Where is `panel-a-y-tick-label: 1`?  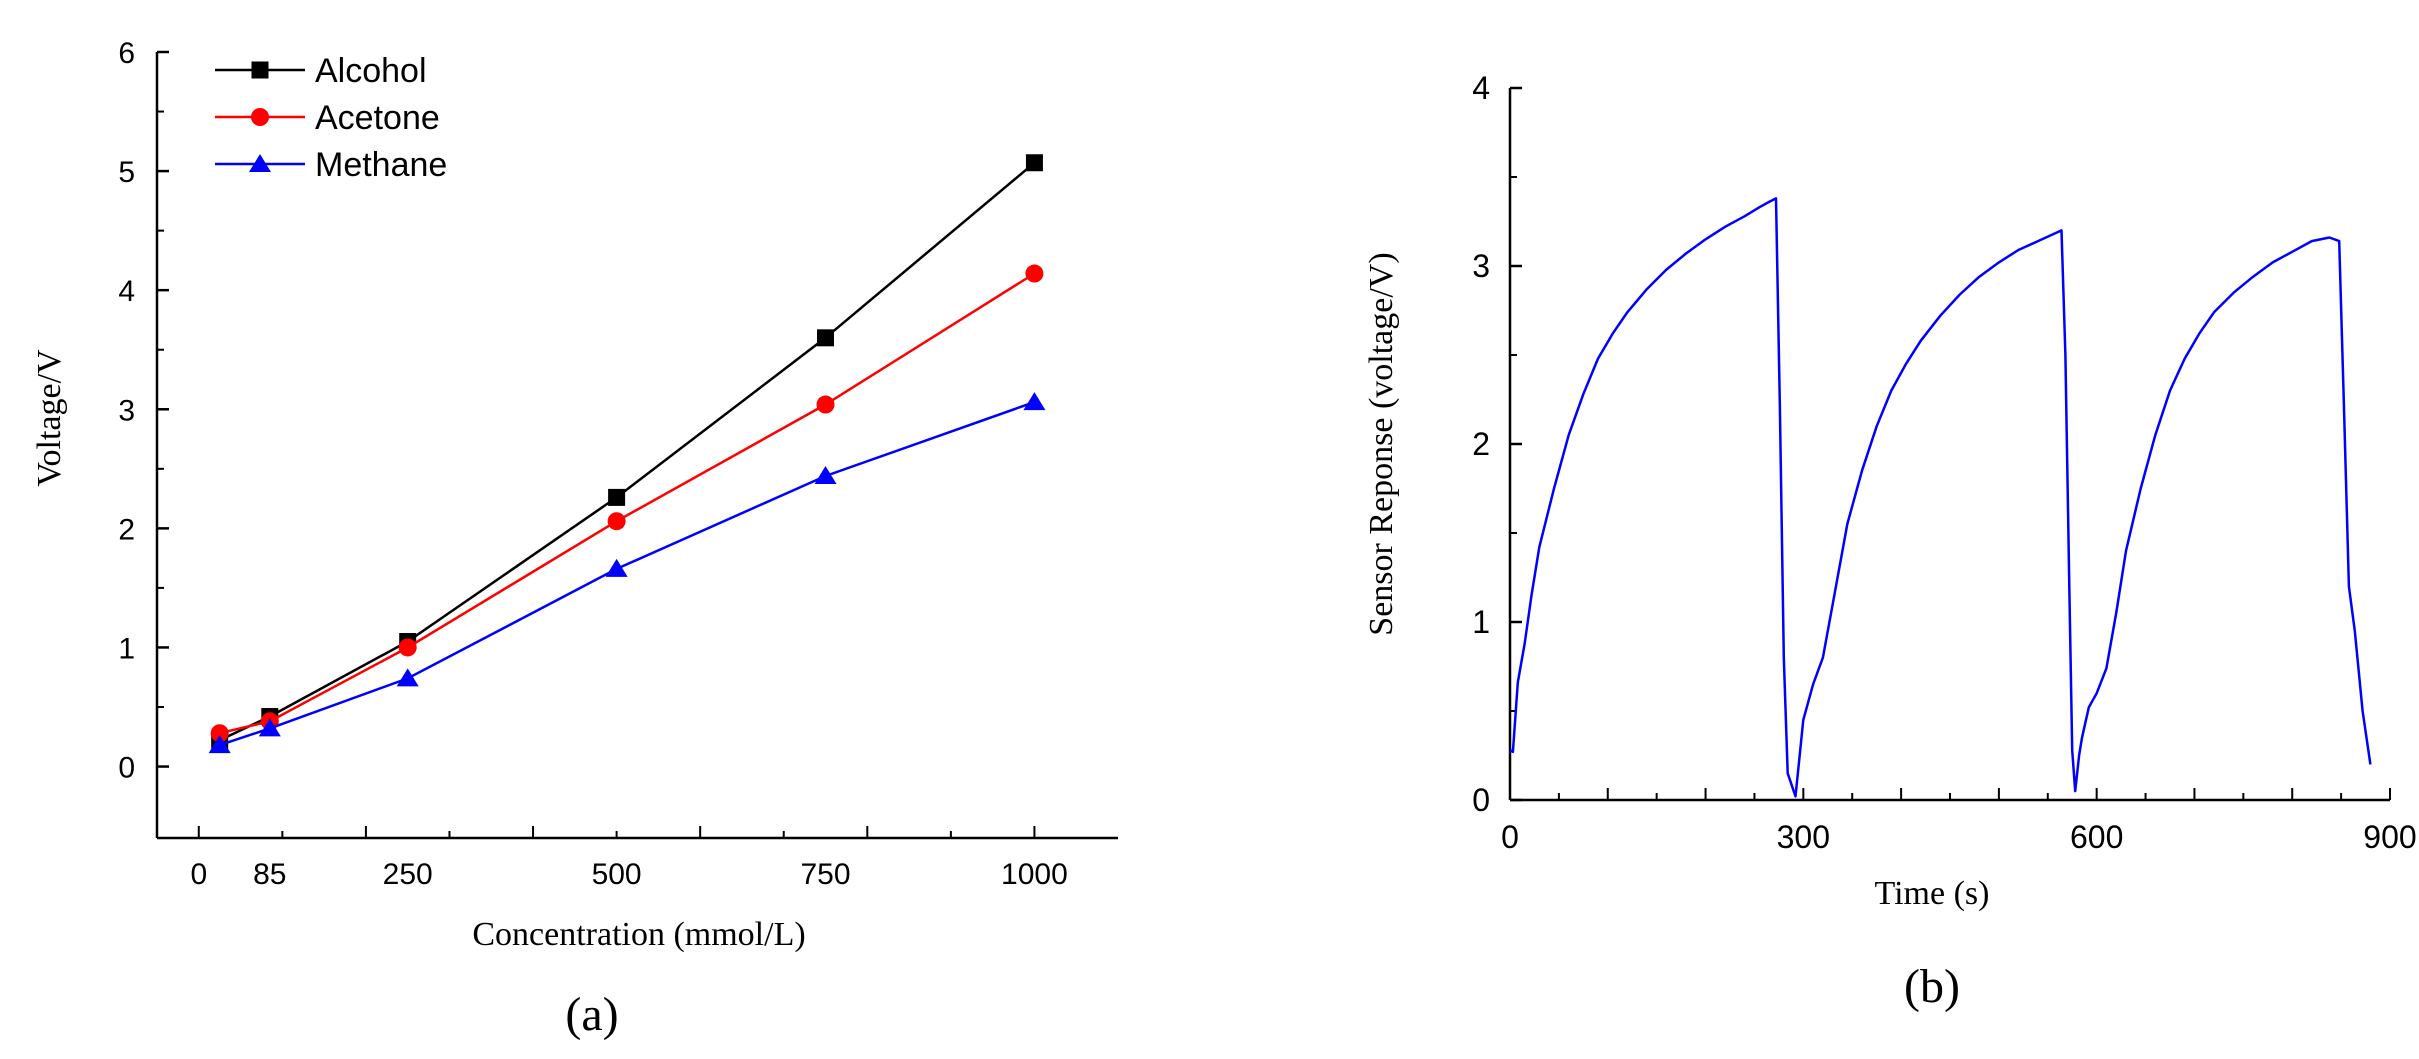 panel-a-y-tick-label: 1 is located at coordinates (126, 648).